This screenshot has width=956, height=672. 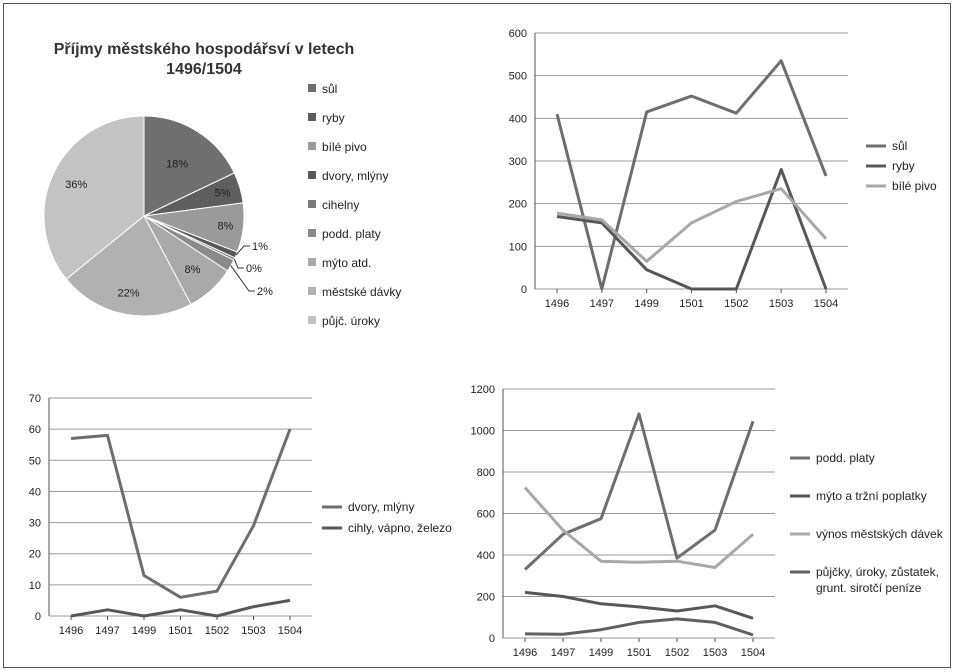 What do you see at coordinates (691, 304) in the screenshot?
I see `chart-top-right-x-tick-4: 1501` at bounding box center [691, 304].